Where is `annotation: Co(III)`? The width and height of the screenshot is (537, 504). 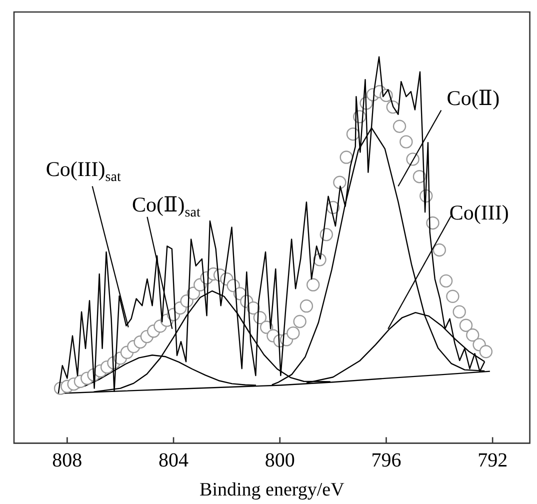
annotation: Co(III) is located at coordinates (479, 212).